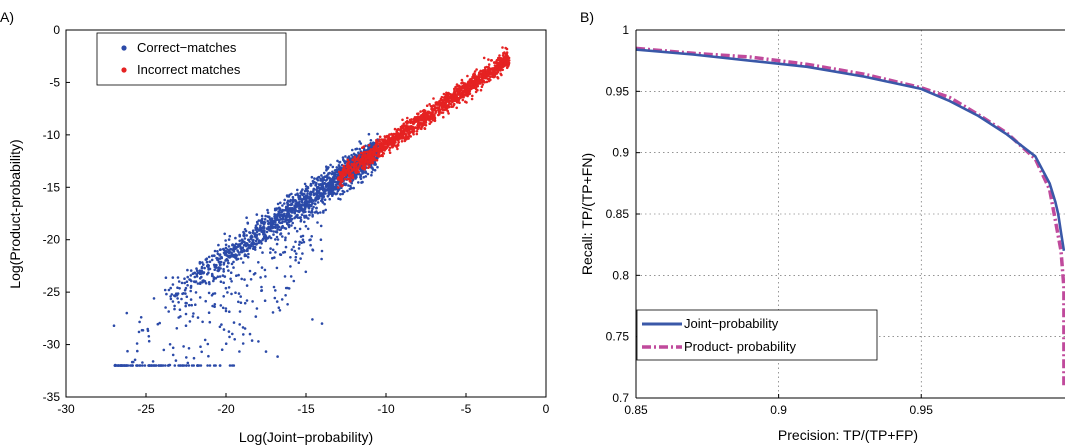 The height and width of the screenshot is (446, 1065). I want to click on legend-label-joint: Joint−probability, so click(731, 323).